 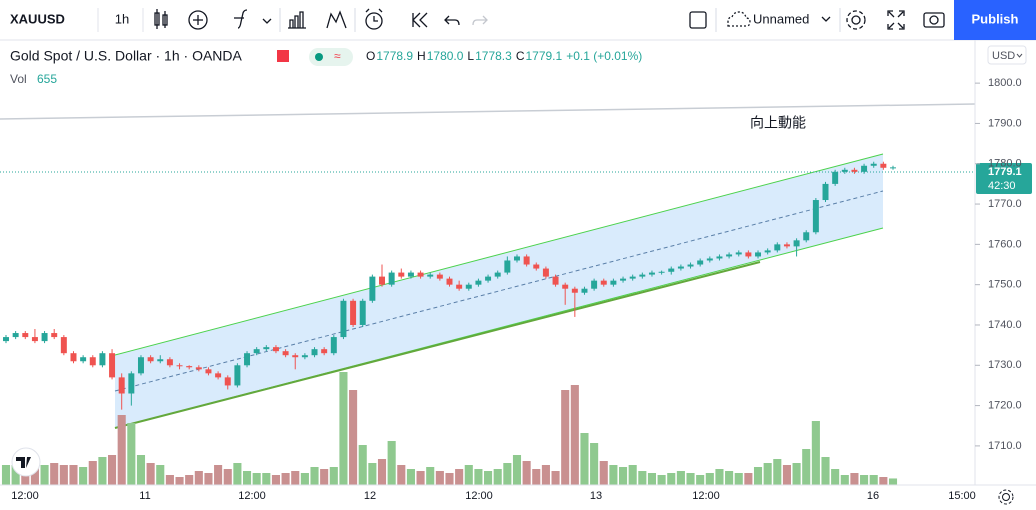 I want to click on publish-label: Publish, so click(x=995, y=18).